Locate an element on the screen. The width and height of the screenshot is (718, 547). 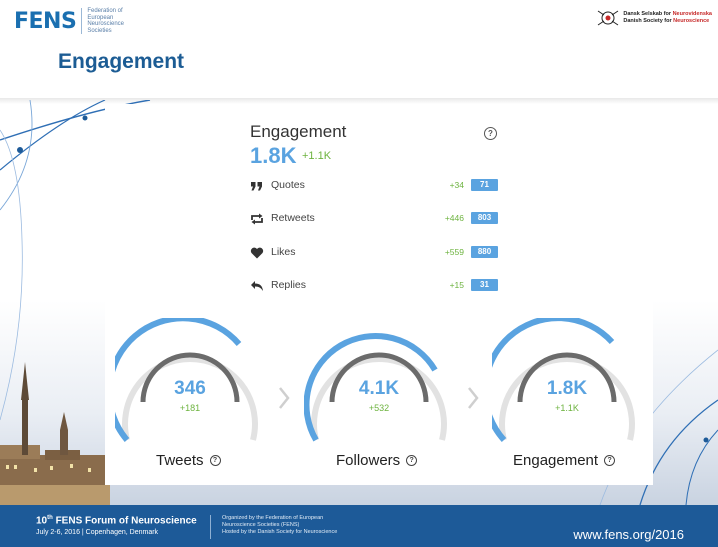
metric-count-badge: 880 is located at coordinates (484, 252).